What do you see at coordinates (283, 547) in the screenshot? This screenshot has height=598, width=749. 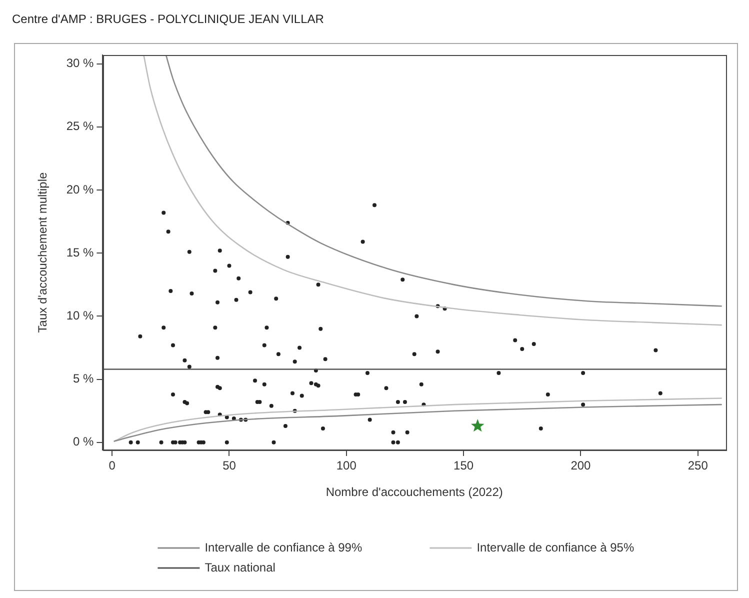 I see `legend-label: Intervalle de confiance à 99%` at bounding box center [283, 547].